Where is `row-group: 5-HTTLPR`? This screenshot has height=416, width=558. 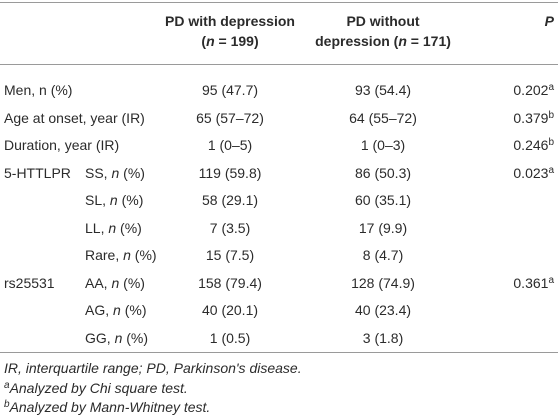
row-group: 5-HTTLPR is located at coordinates (37, 173).